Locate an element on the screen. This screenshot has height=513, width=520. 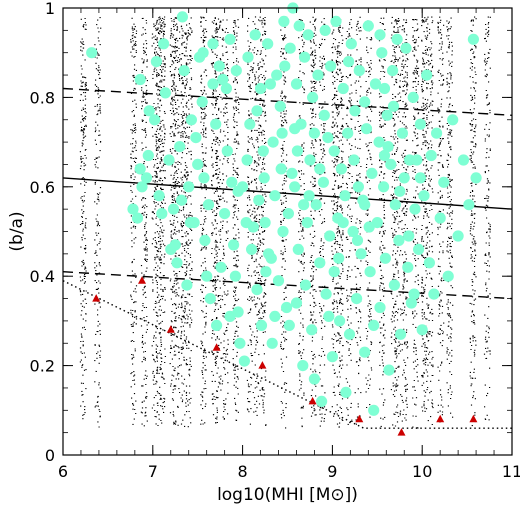
x-tick-label: 7 is located at coordinates (153, 471).